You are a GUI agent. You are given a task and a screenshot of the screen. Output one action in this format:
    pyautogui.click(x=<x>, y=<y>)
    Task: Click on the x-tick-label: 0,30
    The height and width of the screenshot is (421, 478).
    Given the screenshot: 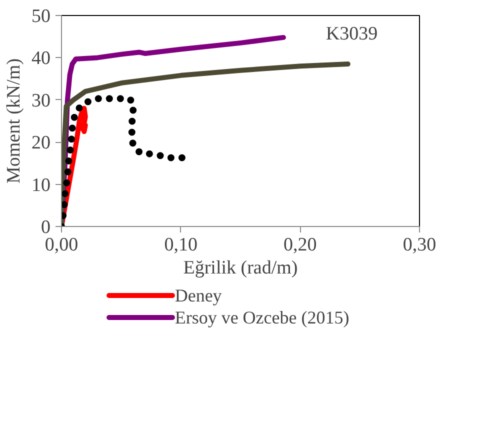 What is the action you would take?
    pyautogui.click(x=419, y=245)
    